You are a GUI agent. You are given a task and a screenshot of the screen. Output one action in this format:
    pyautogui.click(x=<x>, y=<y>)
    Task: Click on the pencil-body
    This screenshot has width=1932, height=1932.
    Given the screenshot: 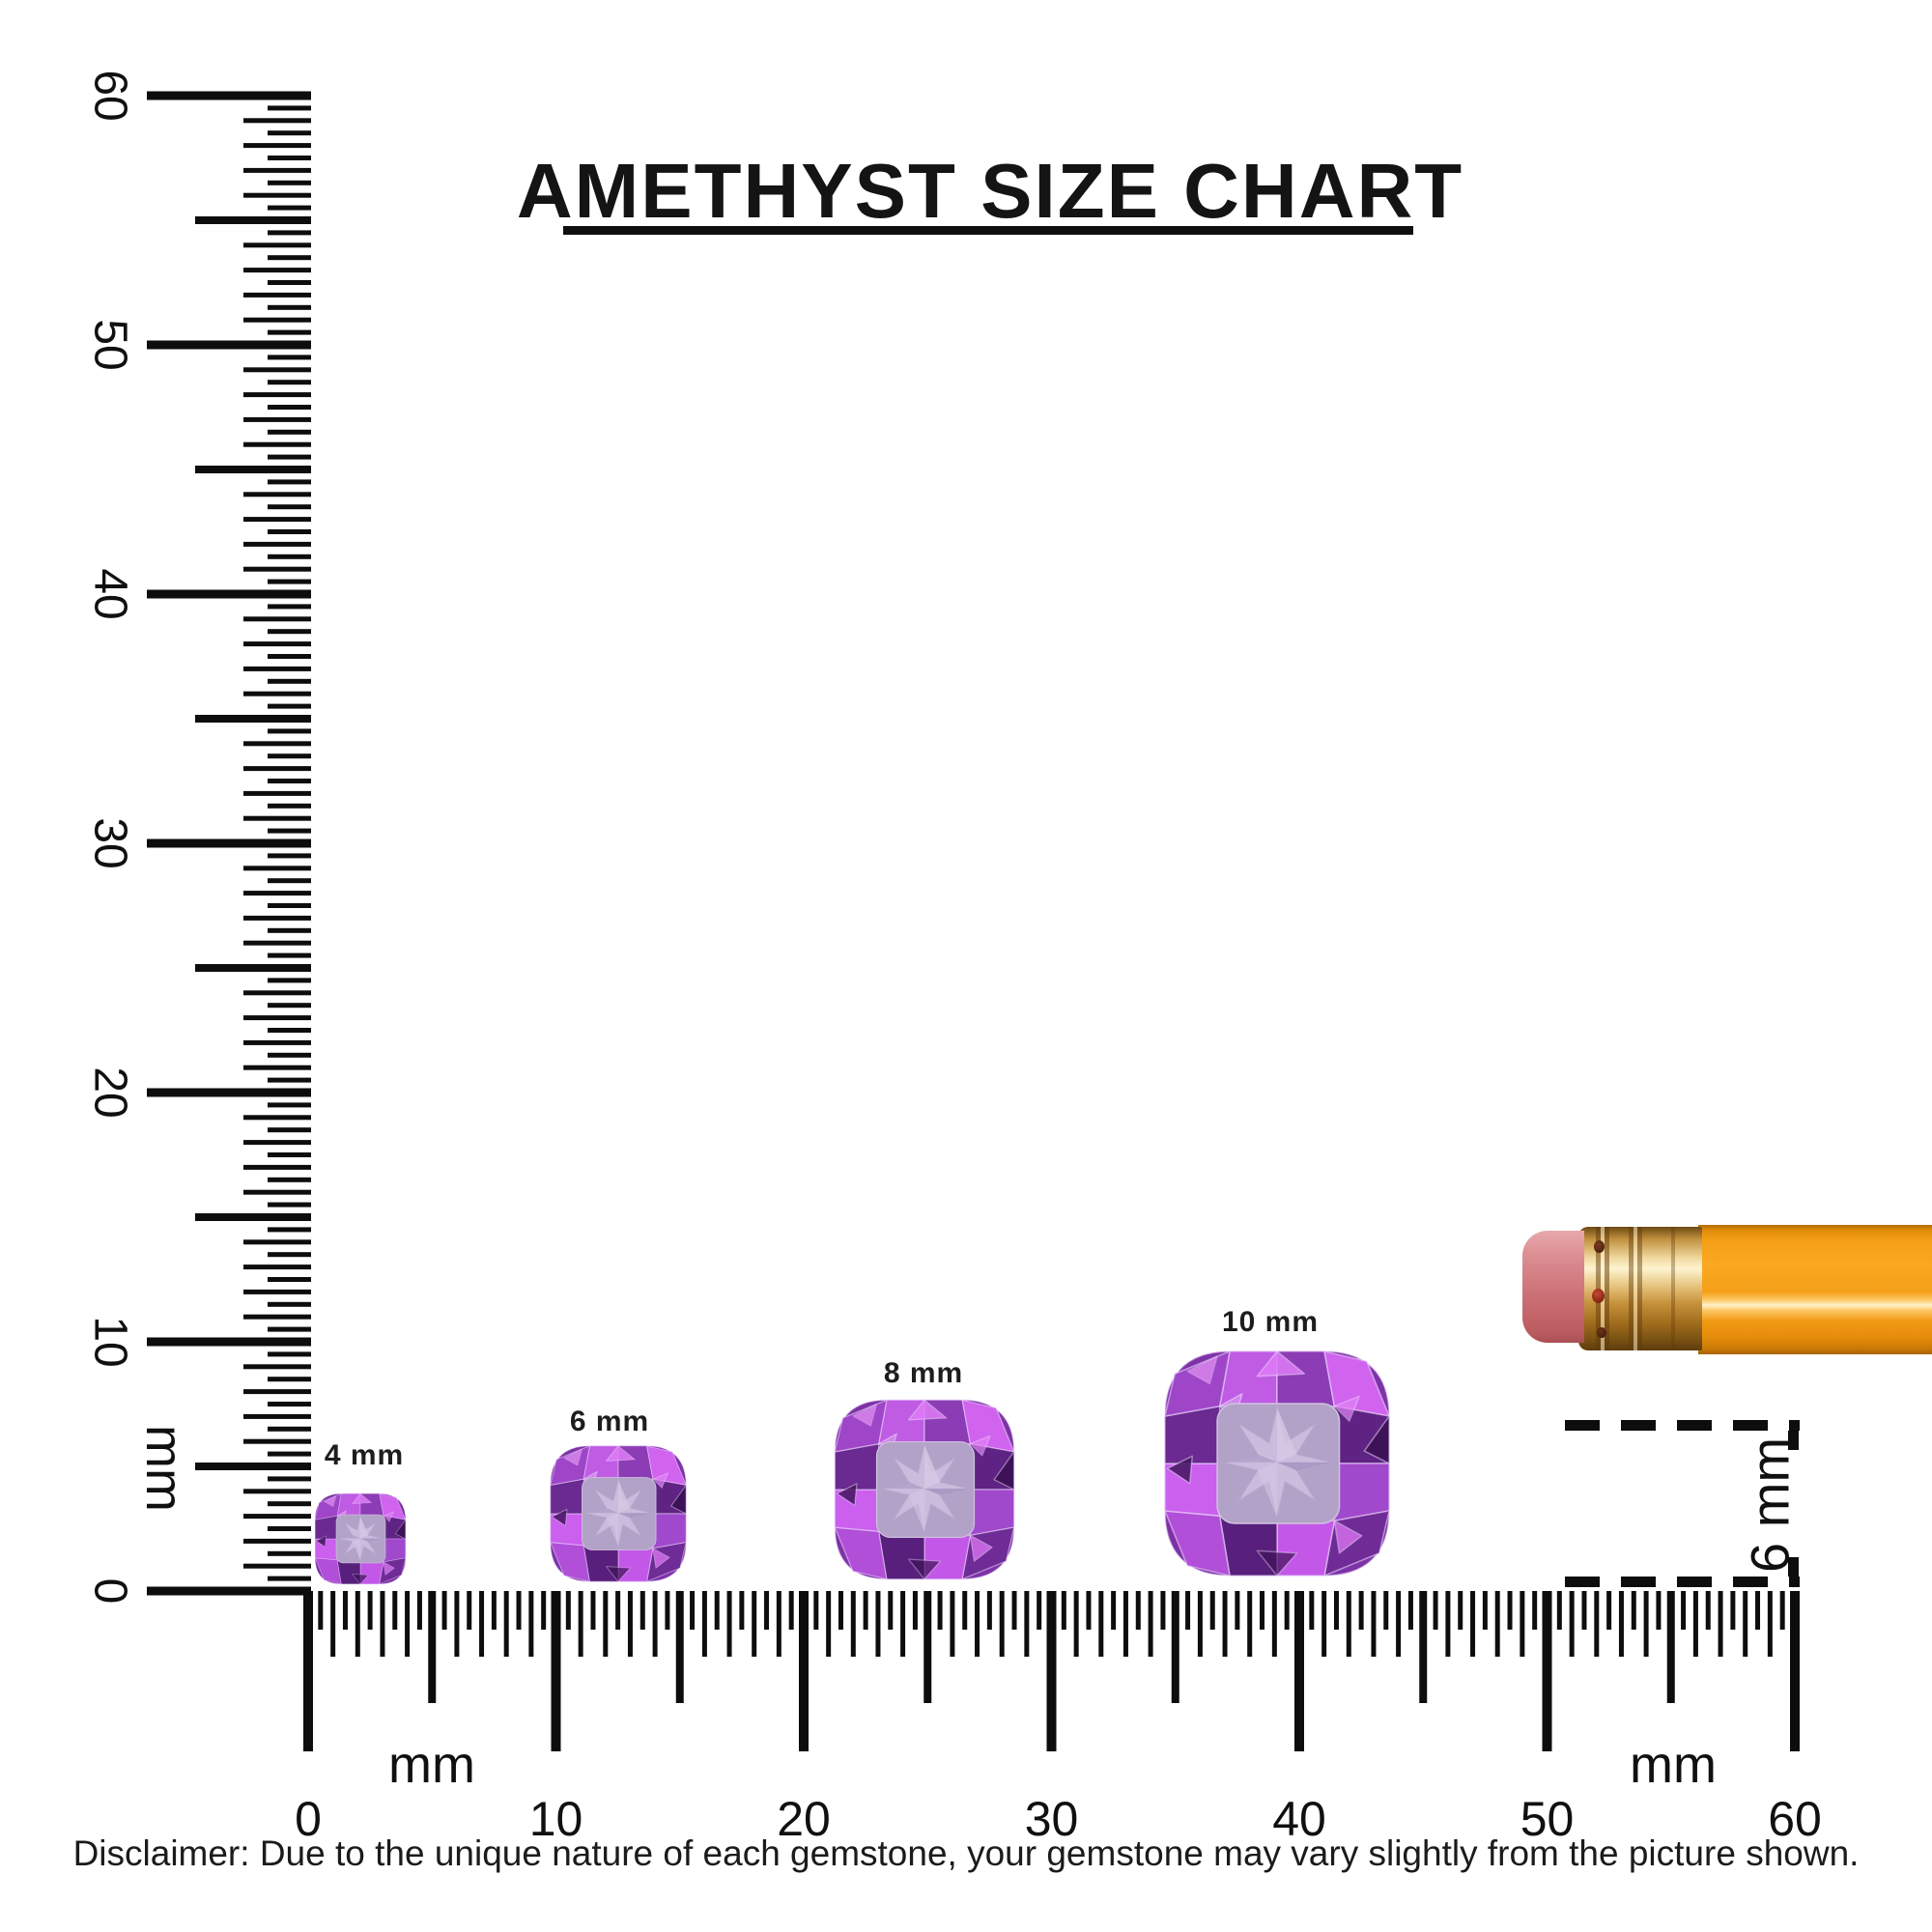 What is the action you would take?
    pyautogui.click(x=1815, y=1289)
    